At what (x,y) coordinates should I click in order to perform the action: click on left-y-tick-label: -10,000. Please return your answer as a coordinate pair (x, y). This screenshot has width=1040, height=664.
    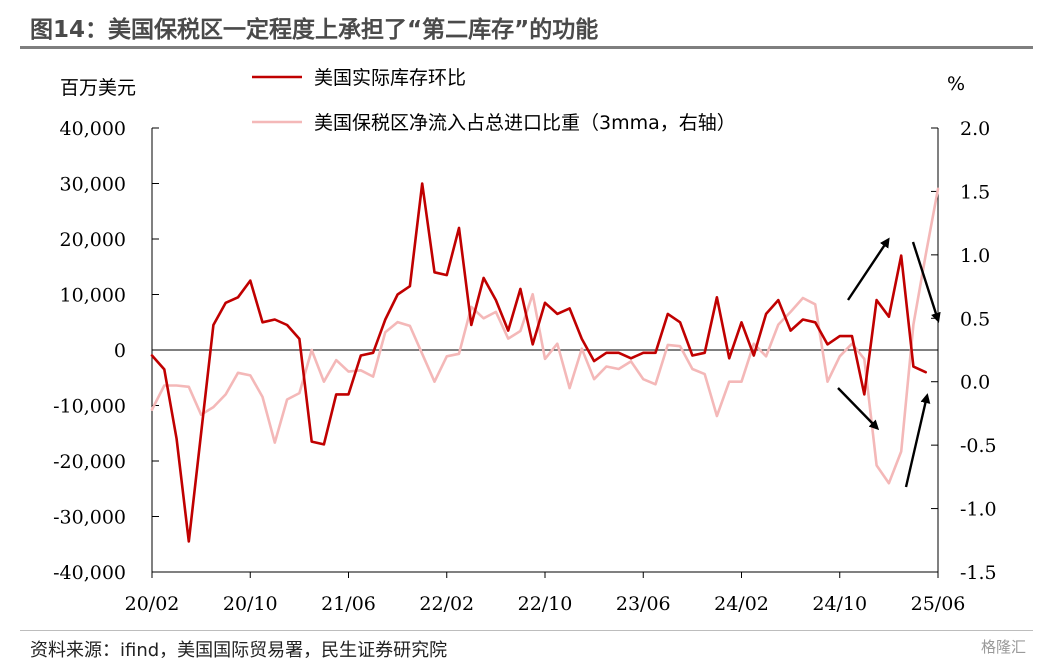
    Looking at the image, I should click on (89, 407).